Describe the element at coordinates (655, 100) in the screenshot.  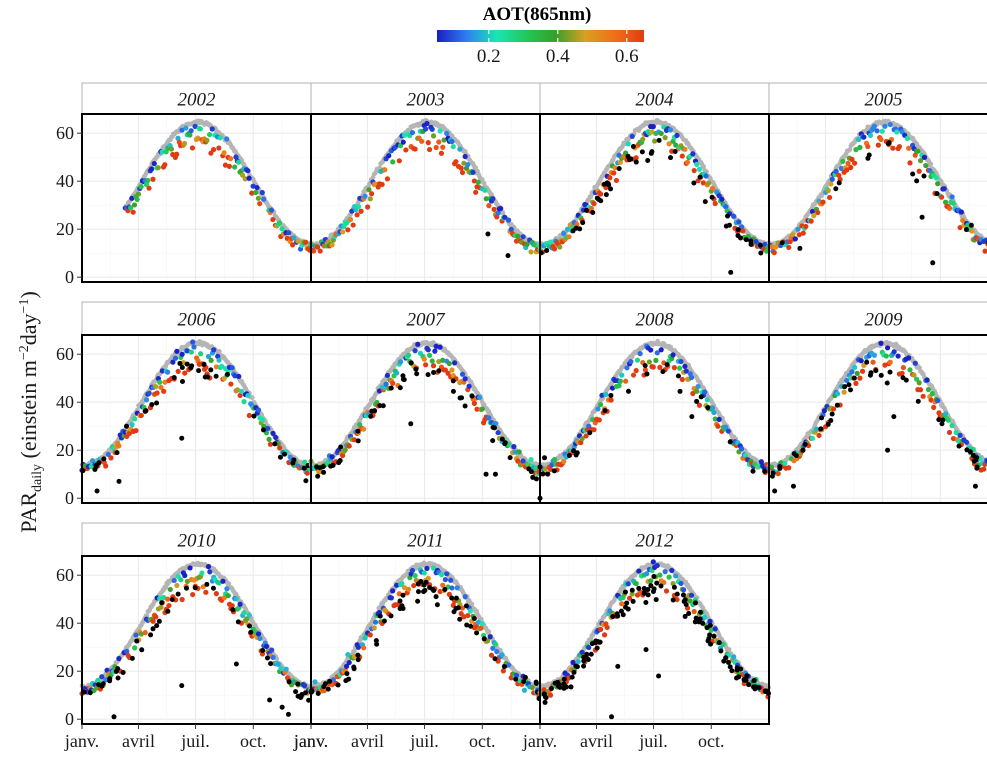
I see `facet-strip-label: 2004` at that location.